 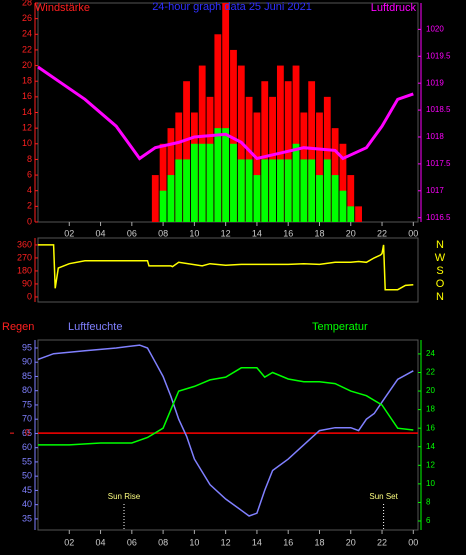 I want to click on x-tick-label: 20, so click(x=351, y=233).